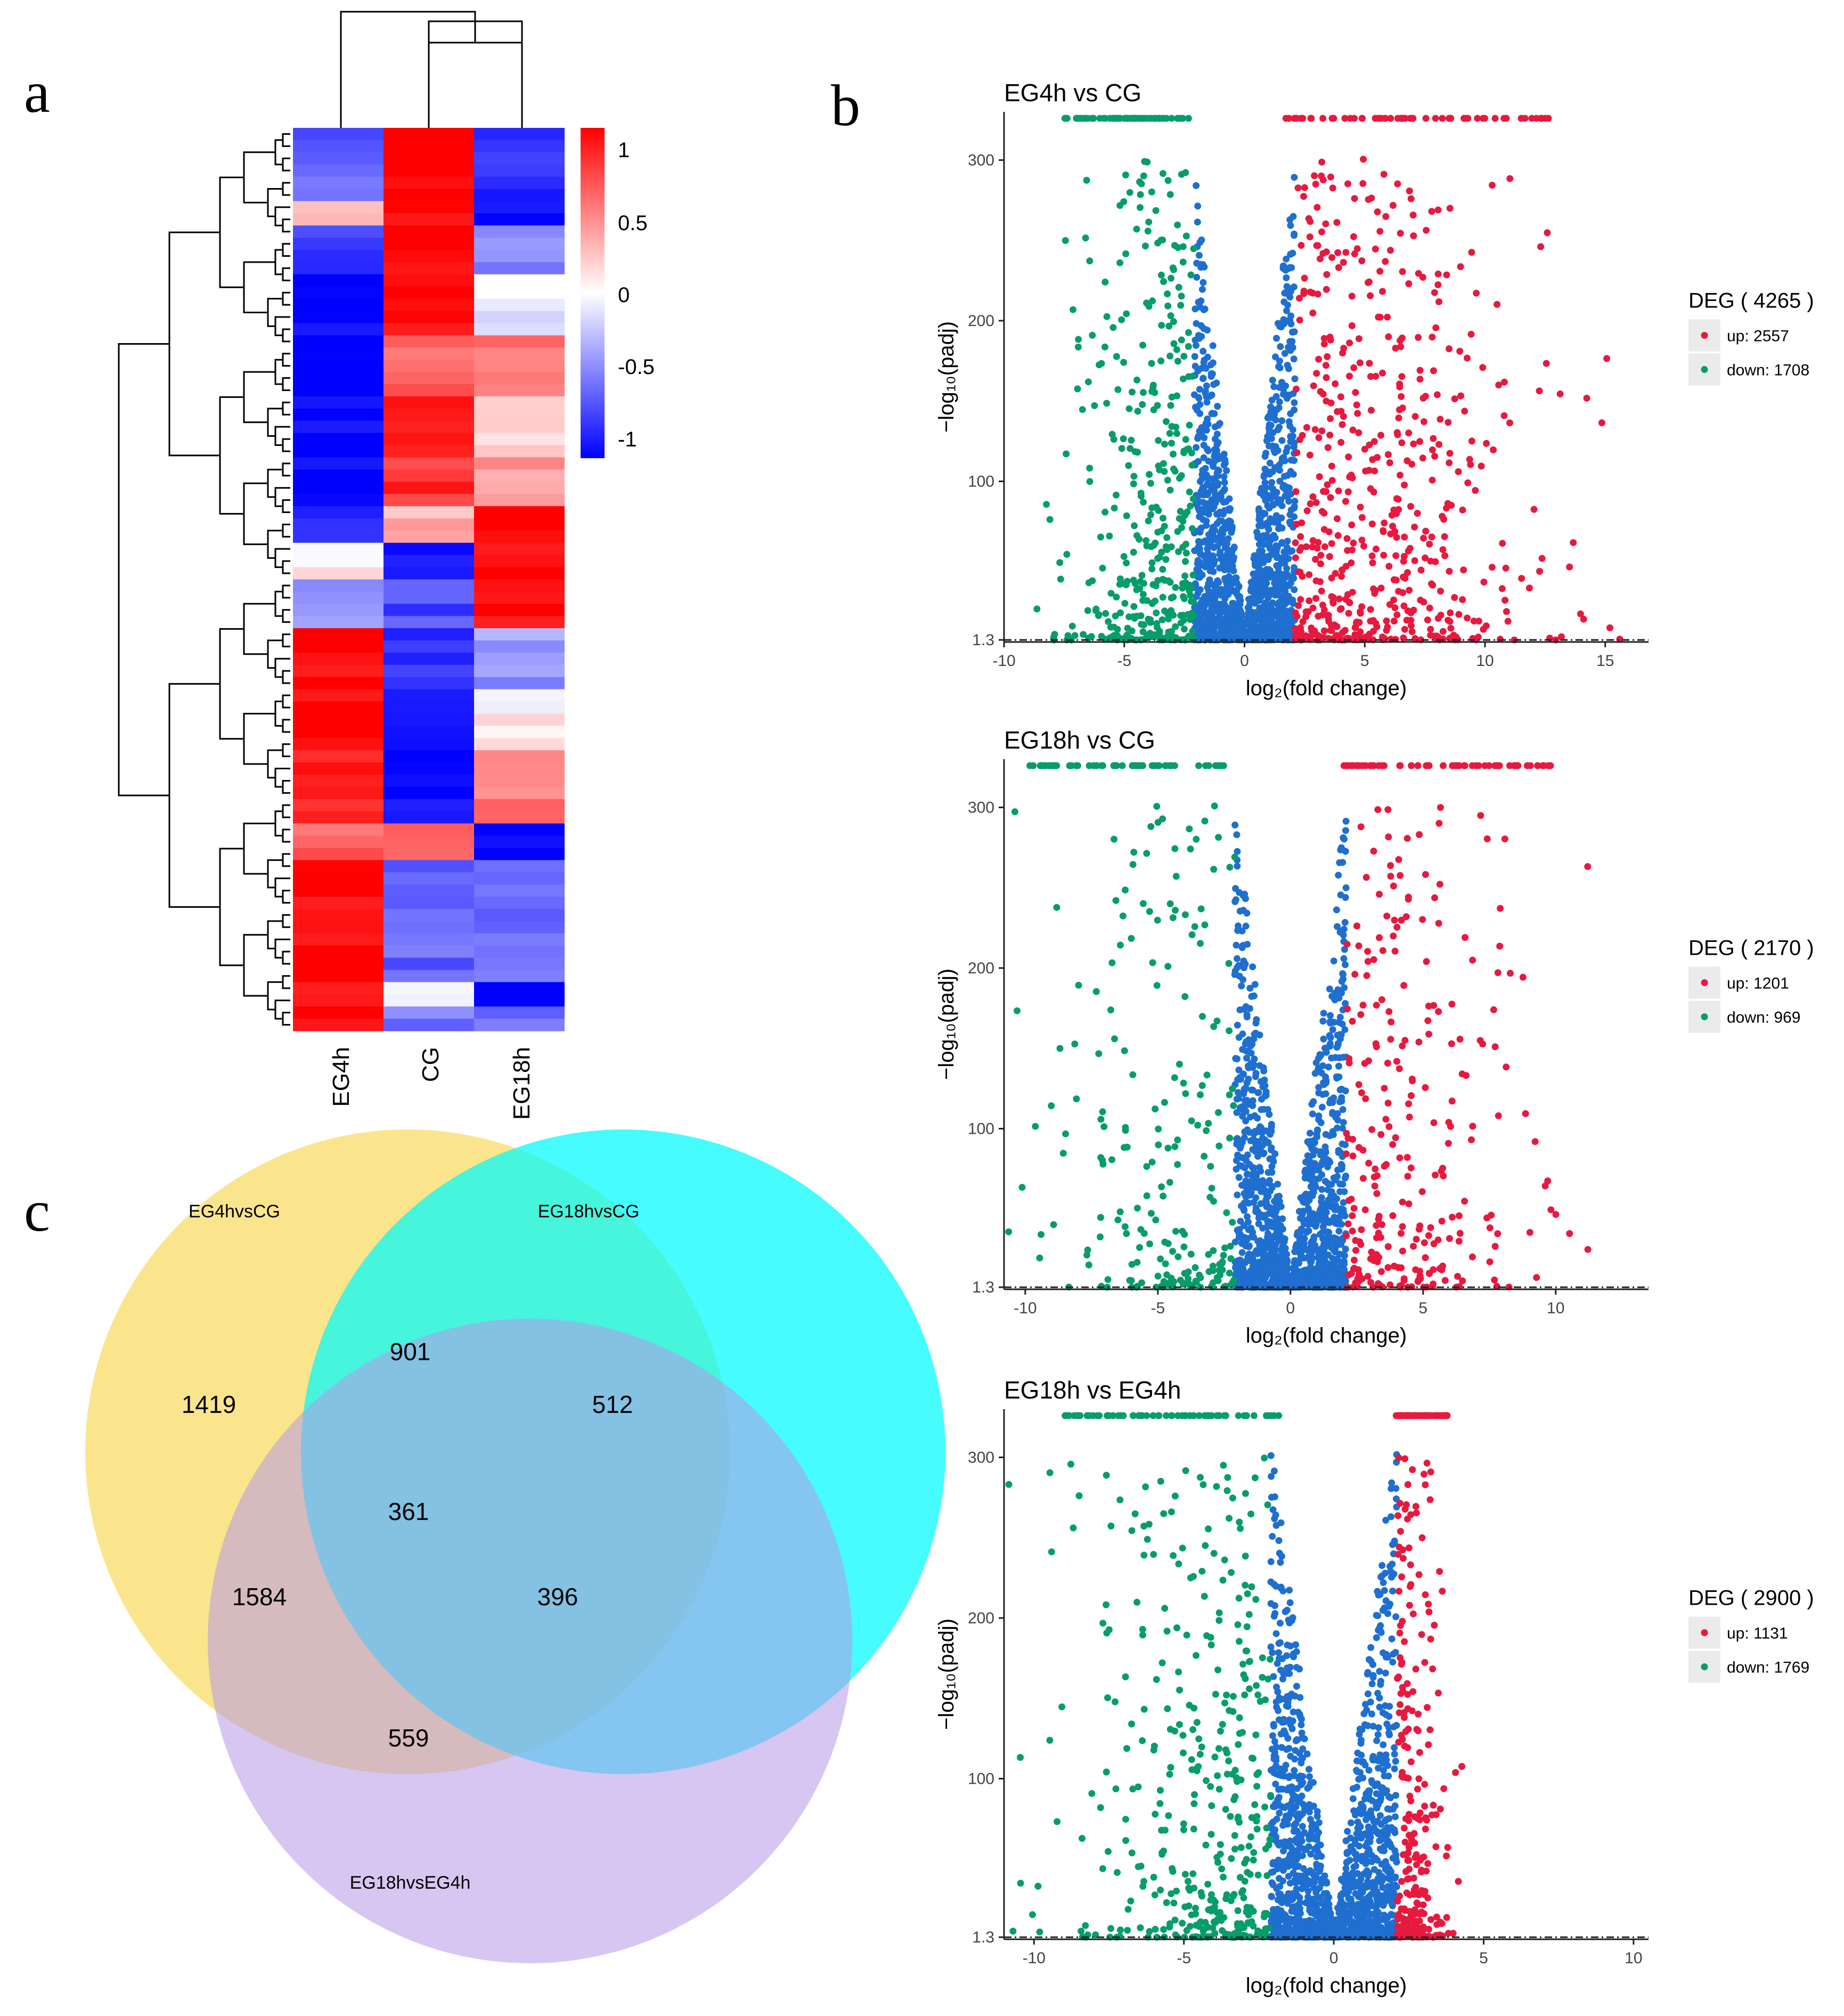 This screenshot has height=2016, width=1844. Describe the element at coordinates (1003, 661) in the screenshot. I see `x-tick-label: -10` at that location.